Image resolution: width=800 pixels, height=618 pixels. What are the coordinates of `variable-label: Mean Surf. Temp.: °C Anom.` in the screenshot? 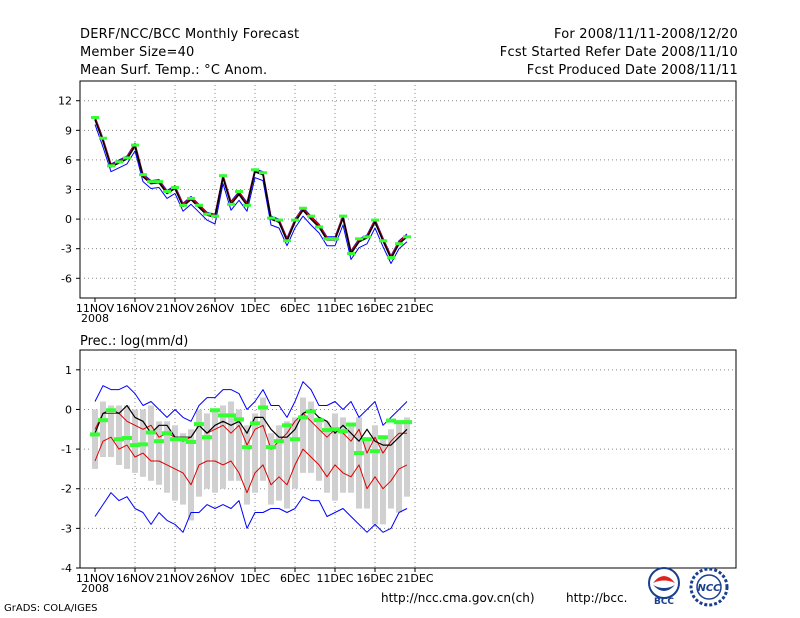 It's located at (174, 70).